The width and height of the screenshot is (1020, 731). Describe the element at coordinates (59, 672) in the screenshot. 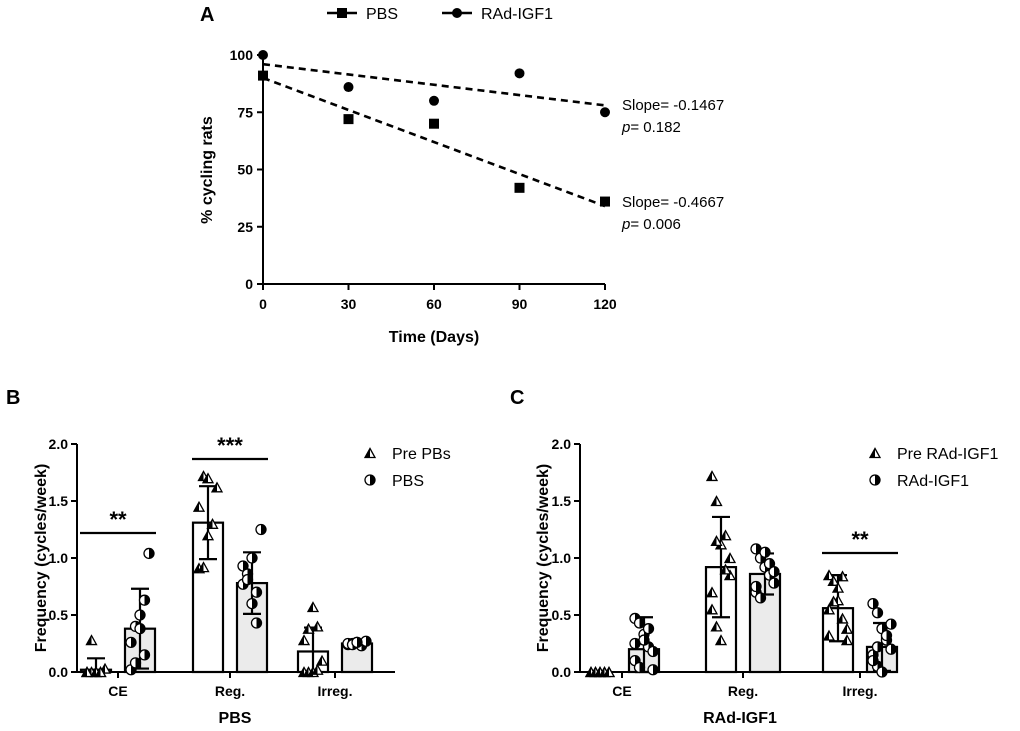

I see `b-y-tick-label: 0.0` at that location.